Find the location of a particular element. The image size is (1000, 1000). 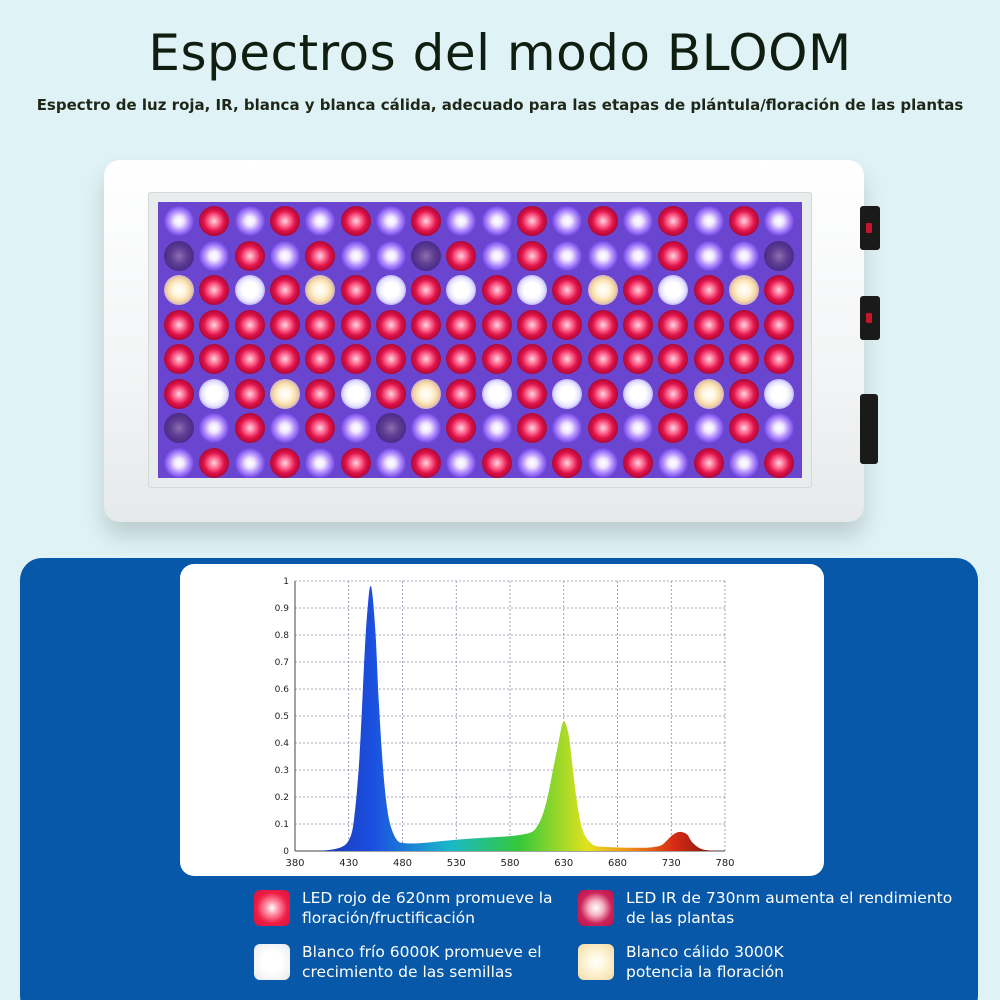

y-tick-label: 0.4 is located at coordinates (282, 744).